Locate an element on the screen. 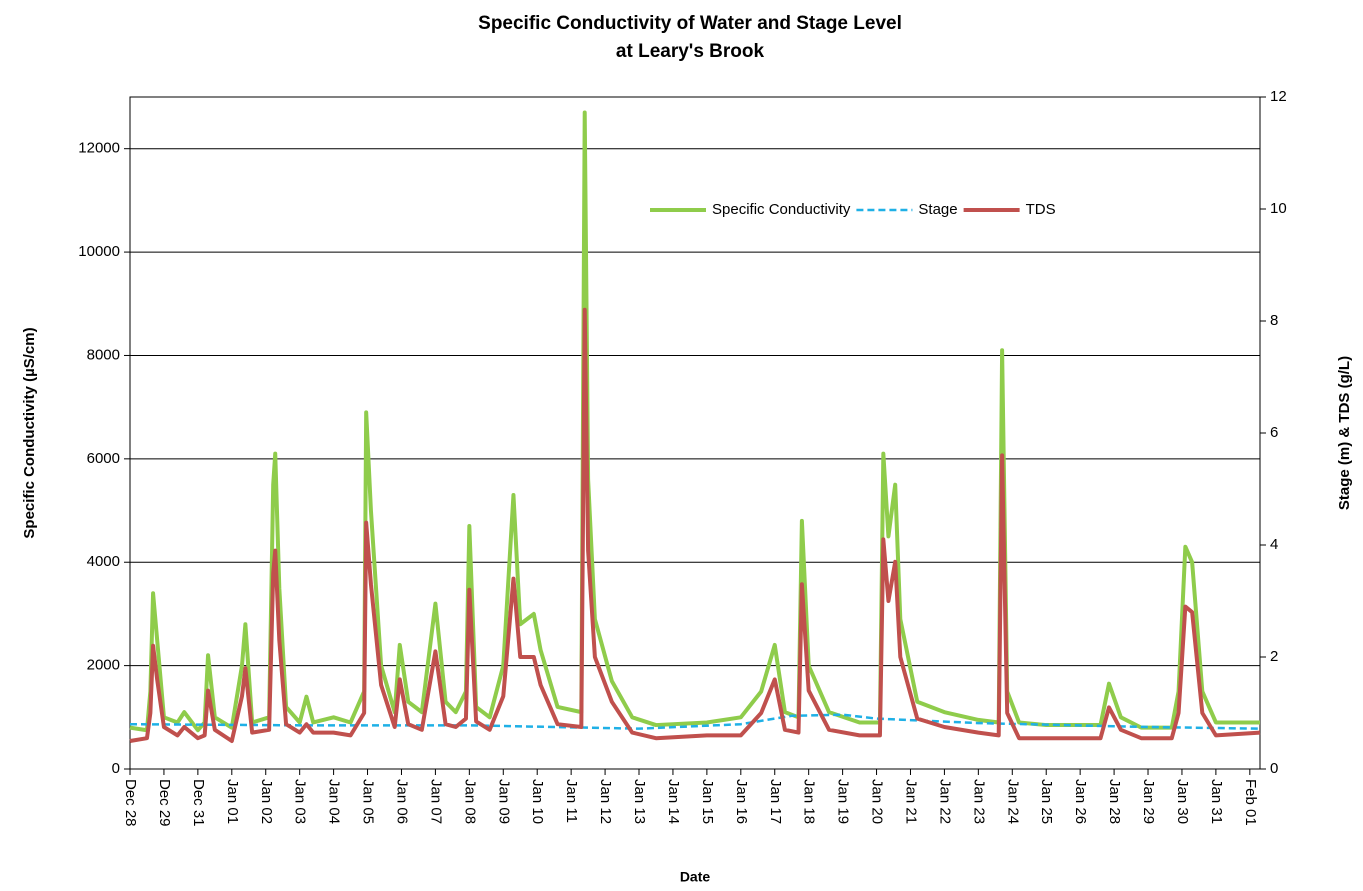  chart-title: at Leary's Brook is located at coordinates (690, 51).